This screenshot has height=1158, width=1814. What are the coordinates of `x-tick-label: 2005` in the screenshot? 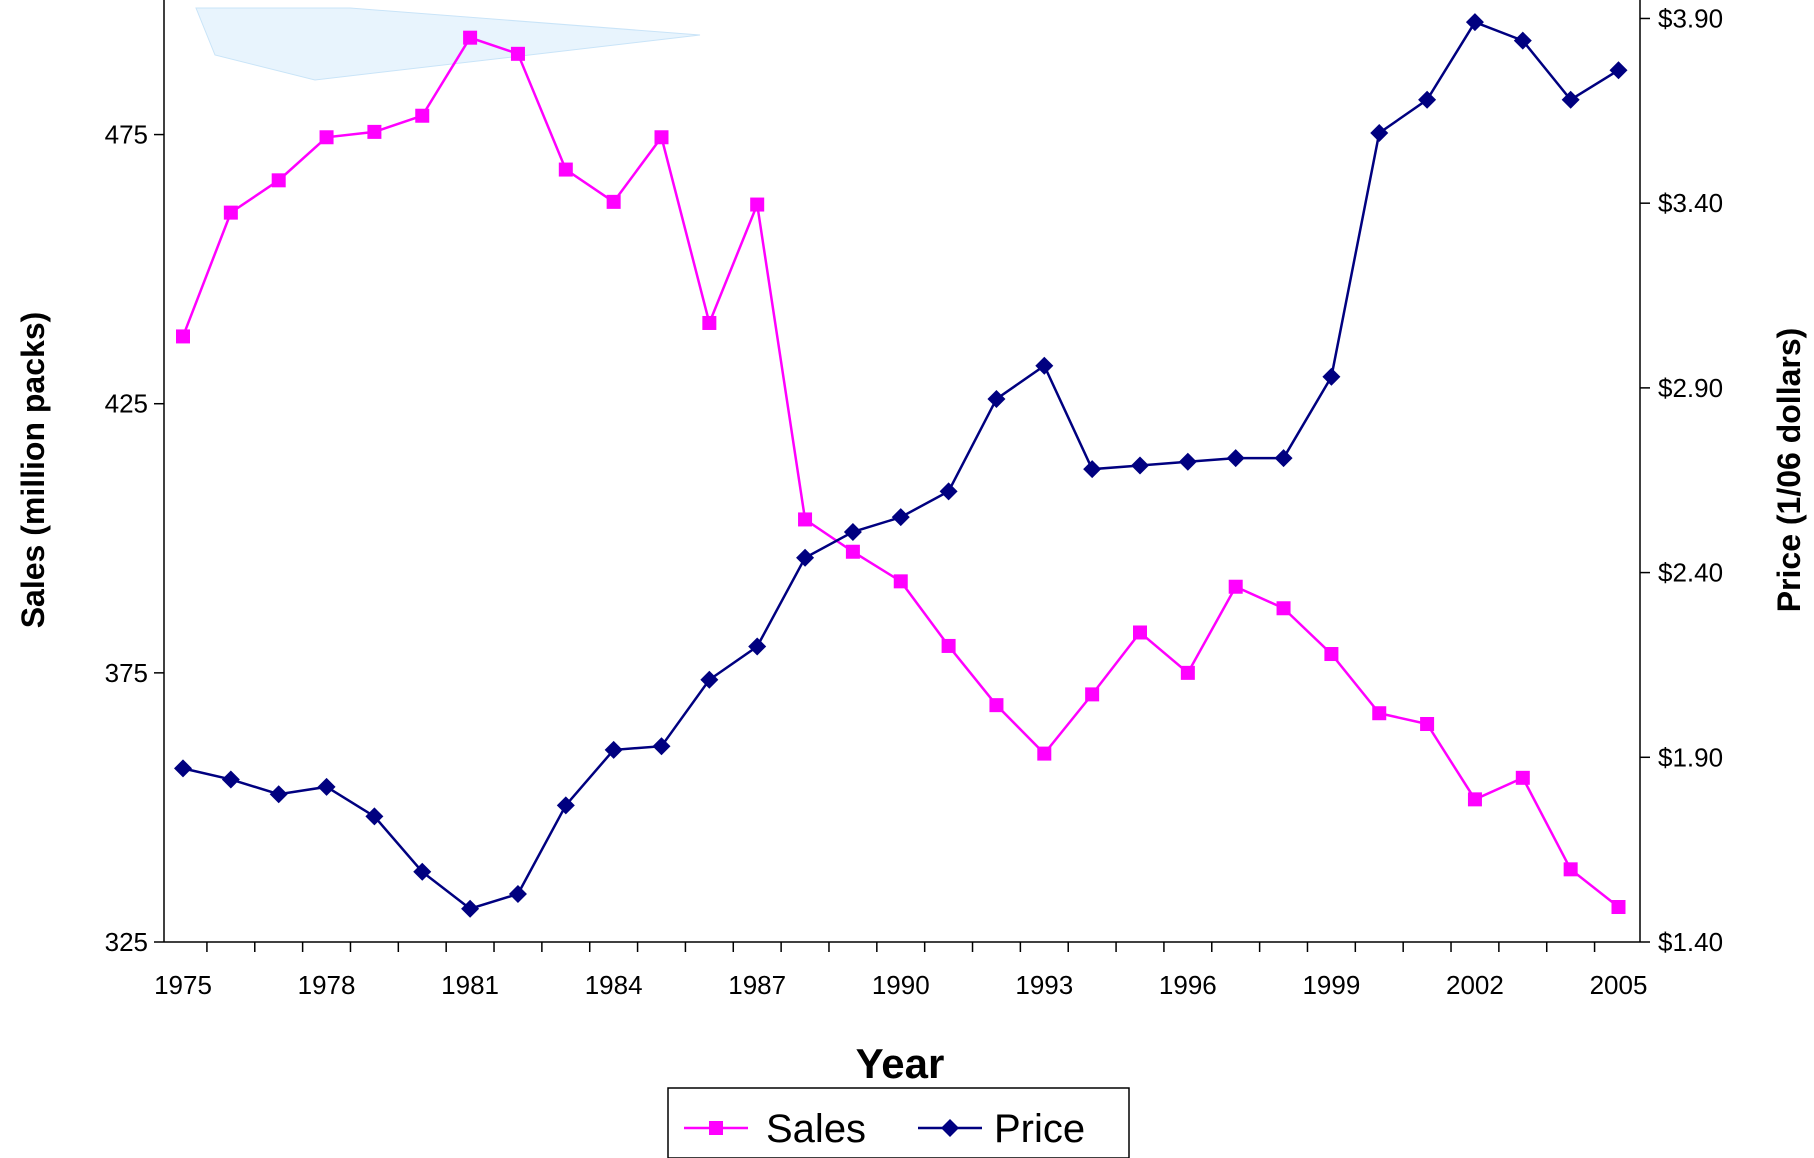 It's located at (1619, 985).